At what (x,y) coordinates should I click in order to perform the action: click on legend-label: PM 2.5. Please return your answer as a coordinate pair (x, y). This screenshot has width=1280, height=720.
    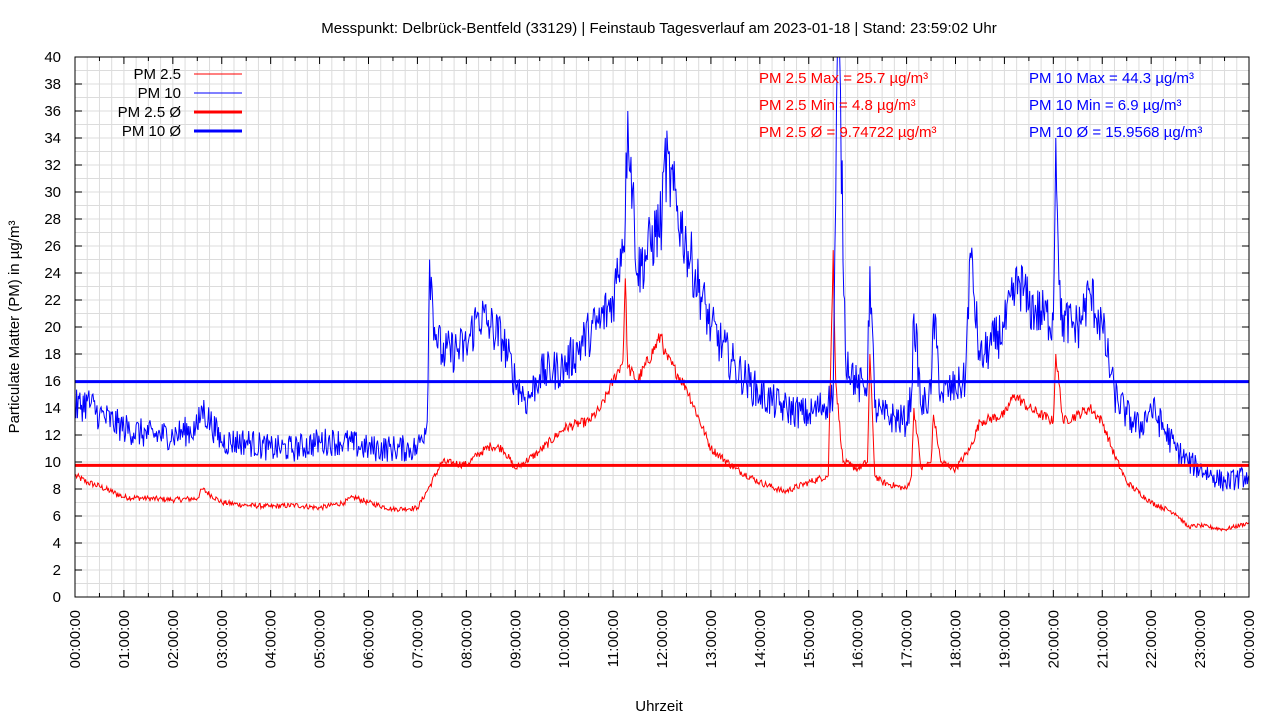
    Looking at the image, I should click on (157, 74).